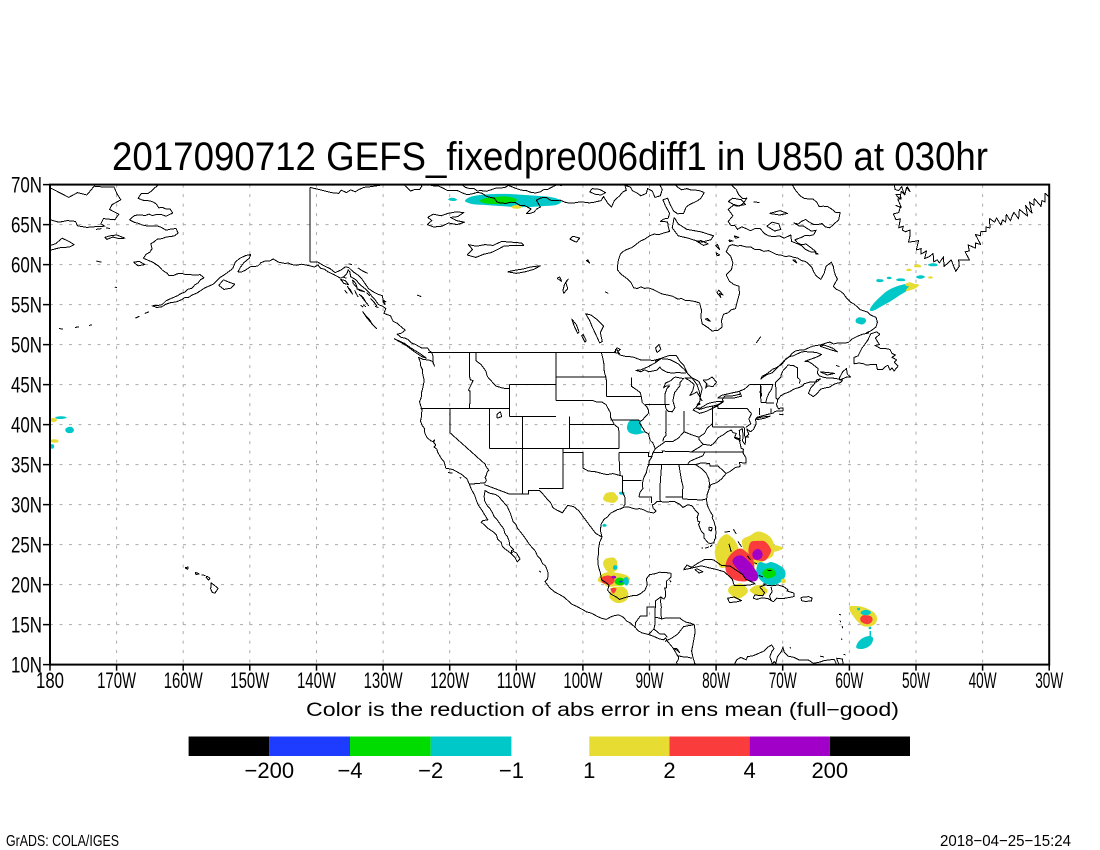 The image size is (1100, 850). What do you see at coordinates (650, 680) in the screenshot?
I see `svg-text: 90W` at bounding box center [650, 680].